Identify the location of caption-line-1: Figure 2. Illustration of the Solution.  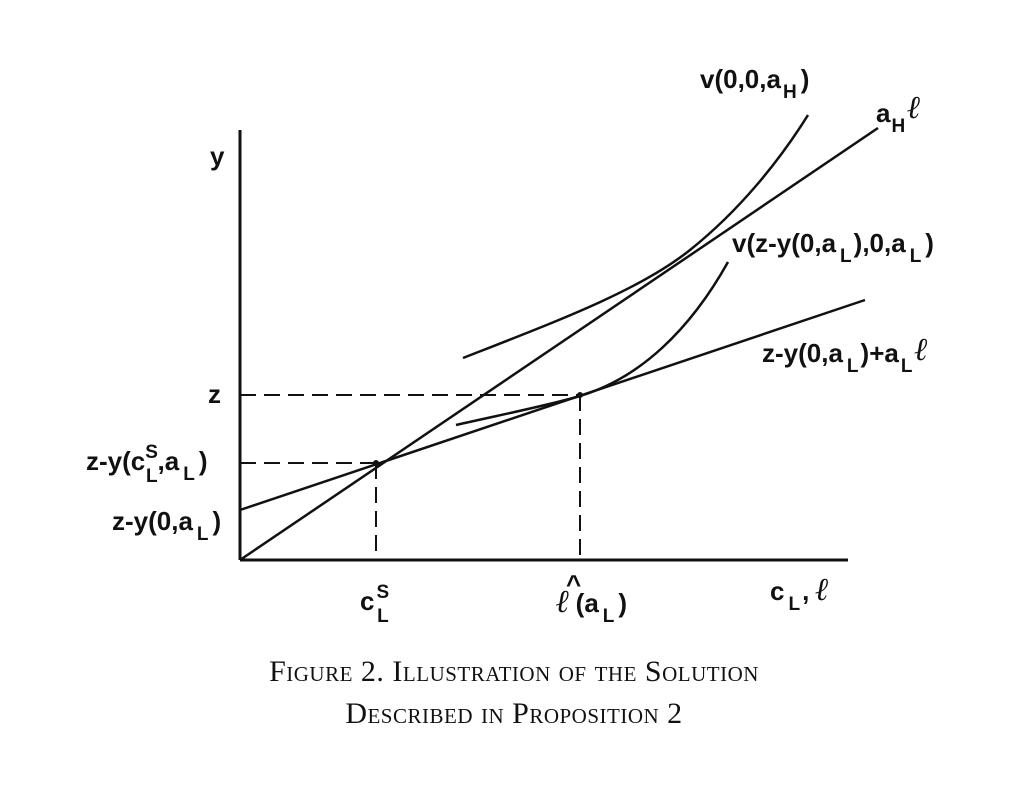
(514, 671).